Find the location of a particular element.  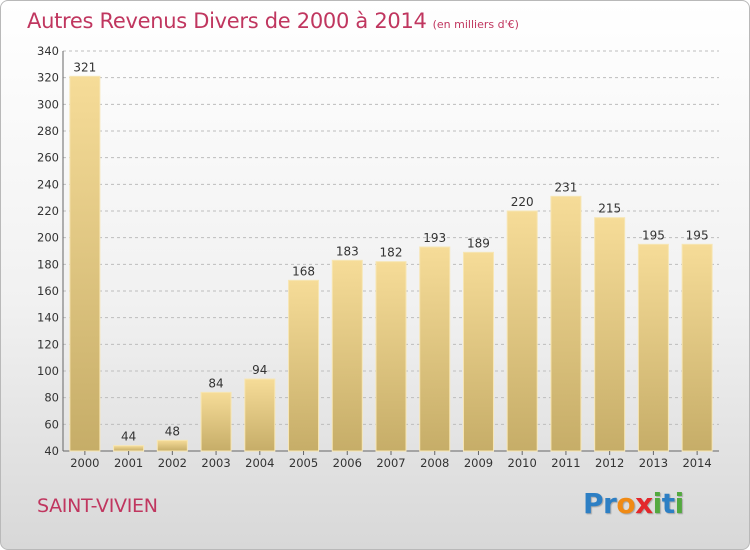

x-tick-label: 2014 is located at coordinates (696, 463).